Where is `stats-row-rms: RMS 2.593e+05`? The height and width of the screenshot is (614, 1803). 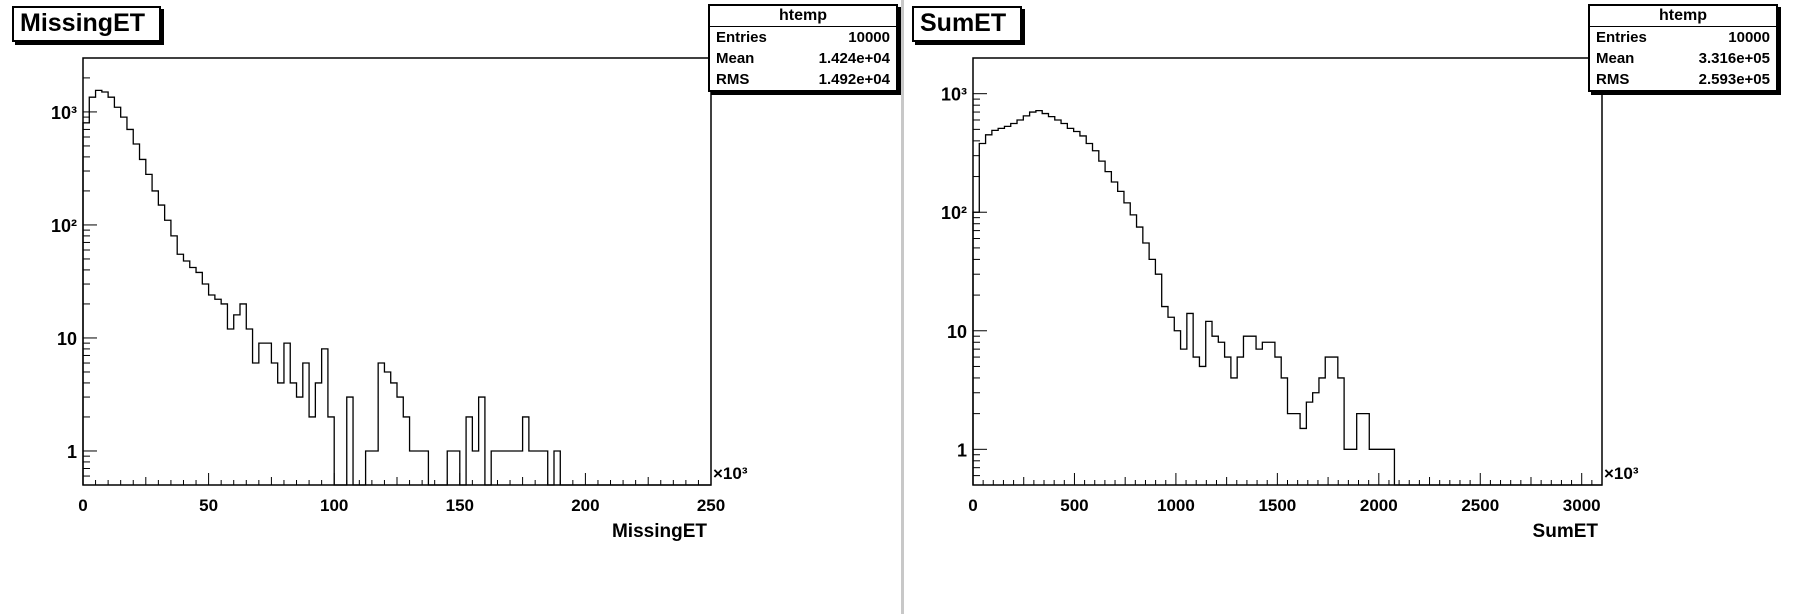 stats-row-rms: RMS 2.593e+05 is located at coordinates (1683, 79).